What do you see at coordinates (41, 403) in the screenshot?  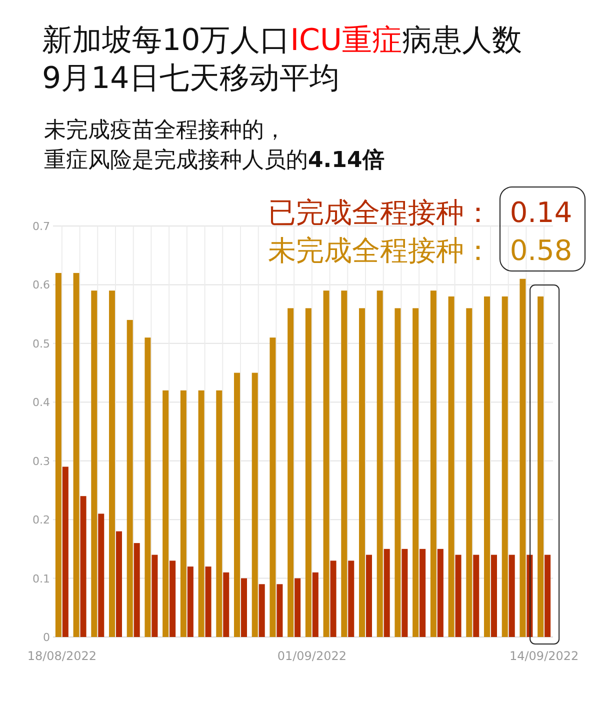 I see `y-tick-label: 0.4` at bounding box center [41, 403].